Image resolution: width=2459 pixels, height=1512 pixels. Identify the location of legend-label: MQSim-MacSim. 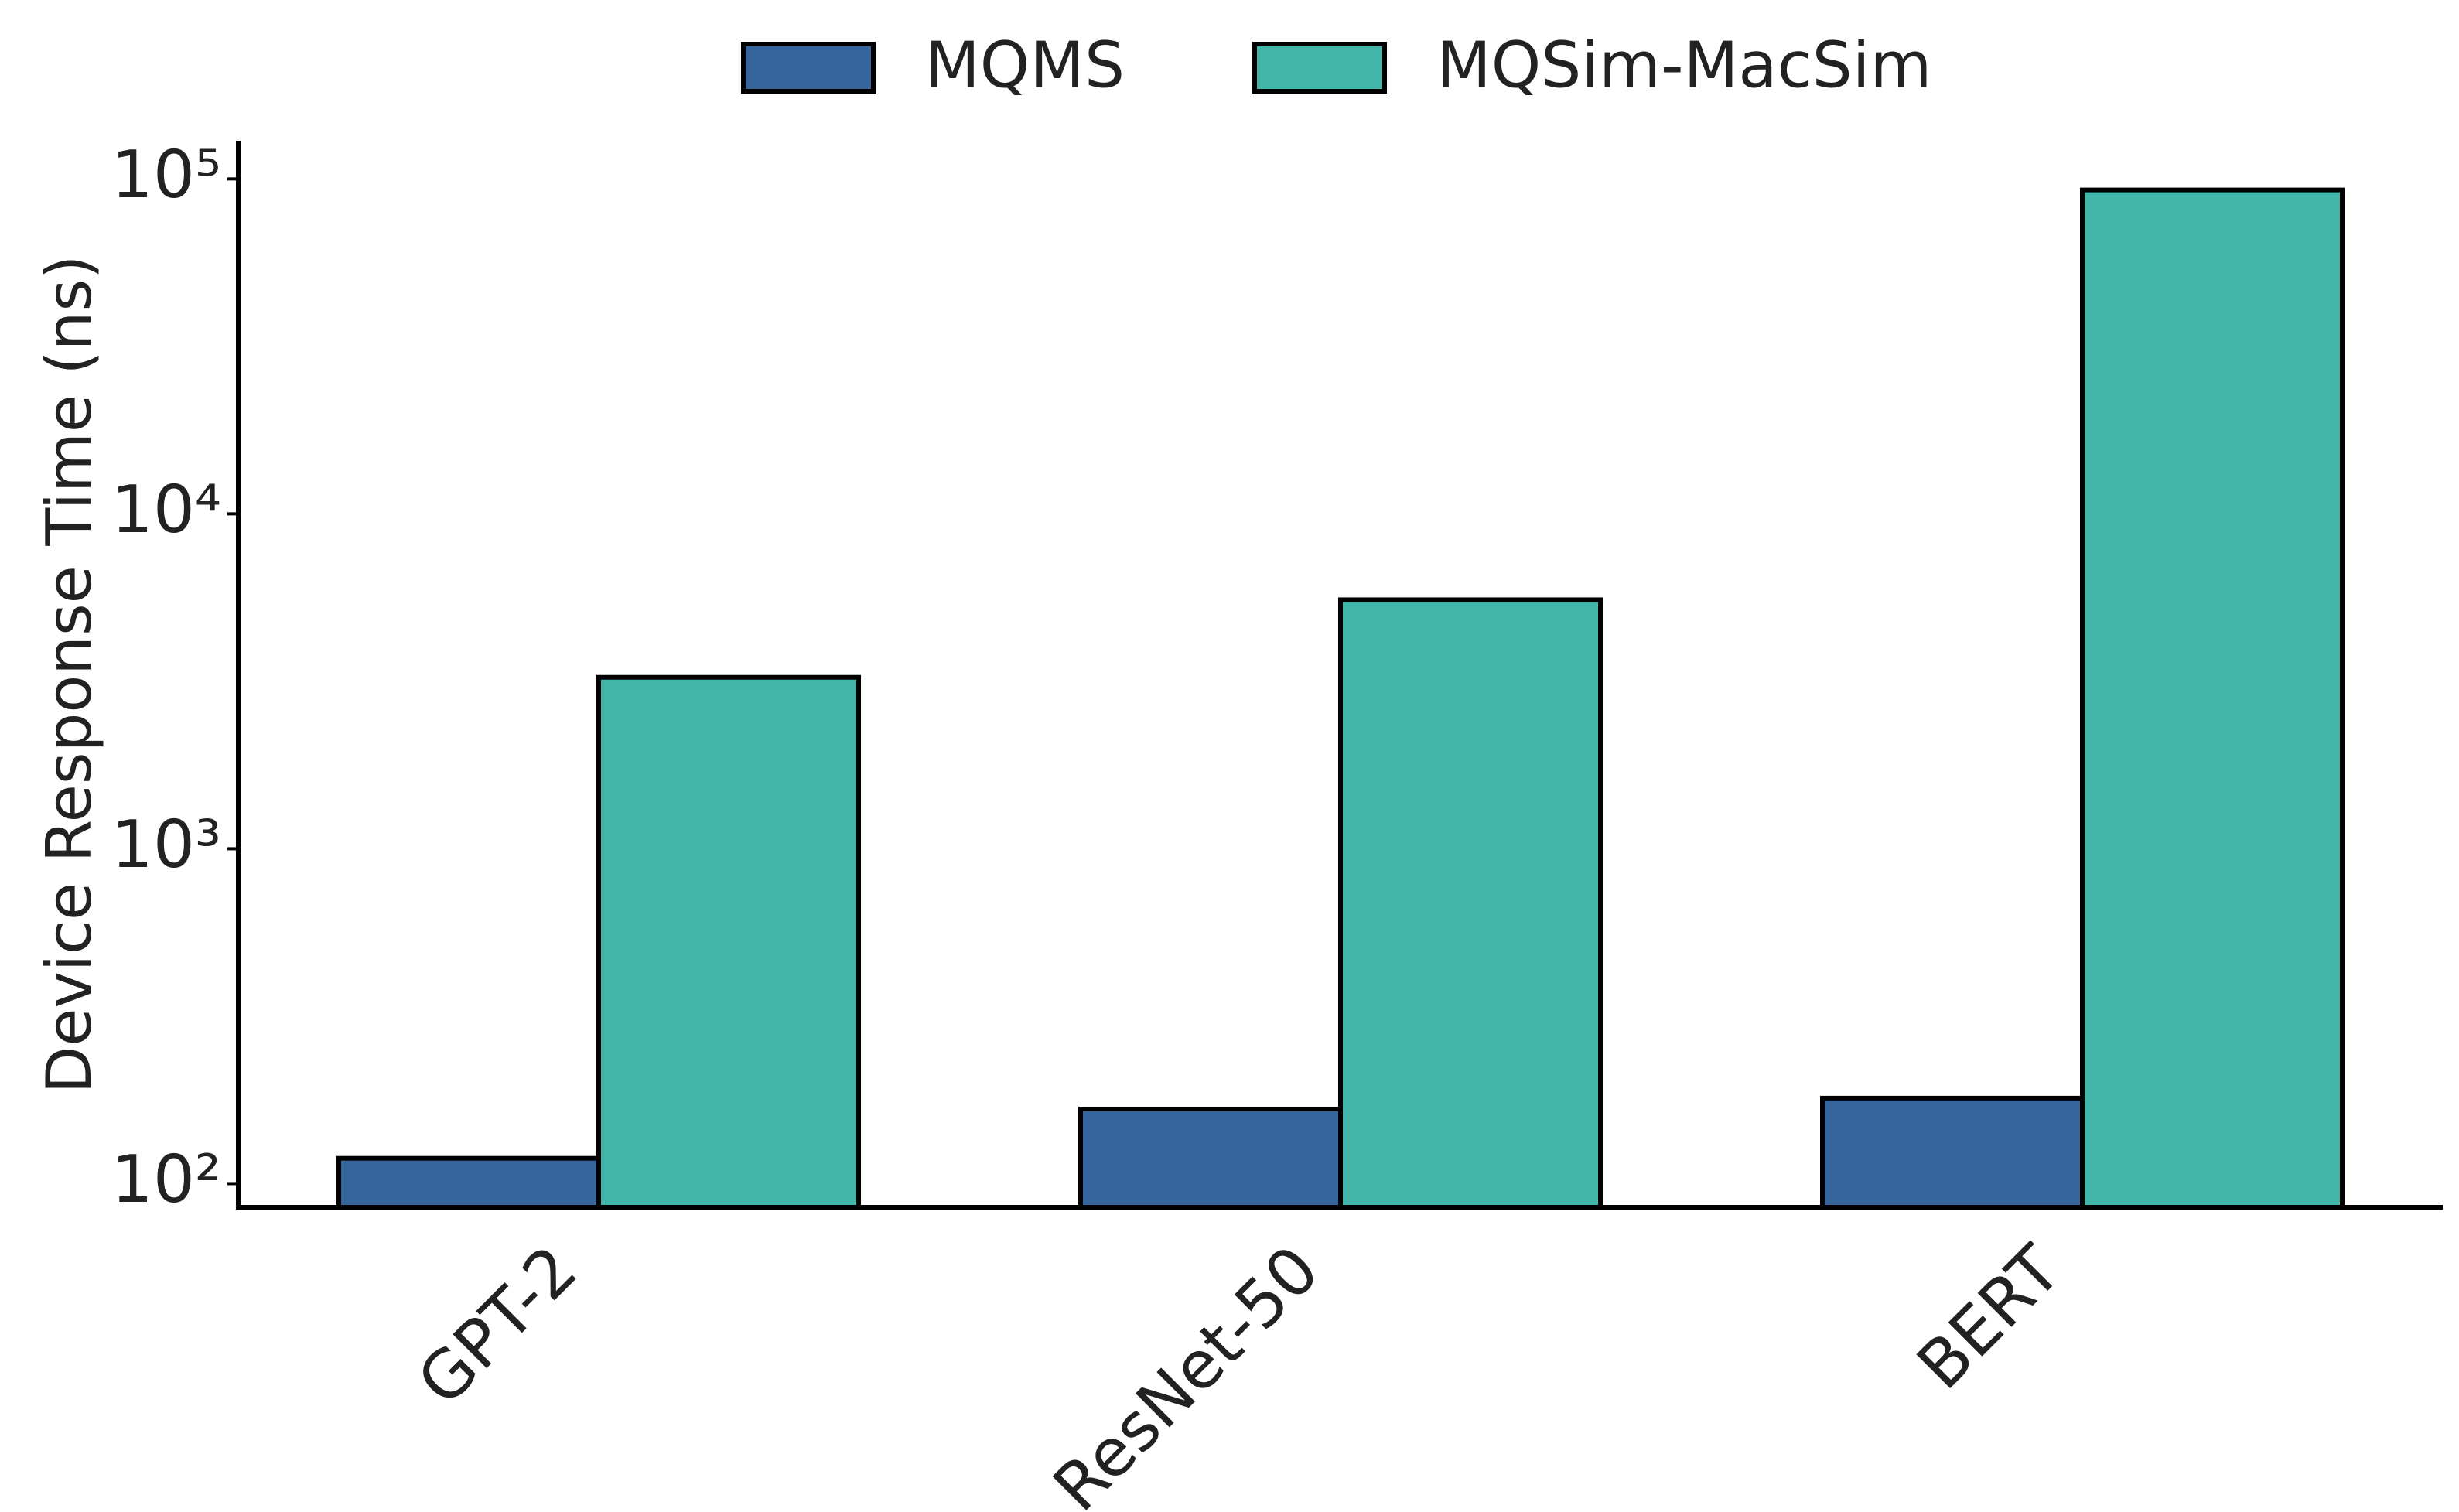
(1683, 65).